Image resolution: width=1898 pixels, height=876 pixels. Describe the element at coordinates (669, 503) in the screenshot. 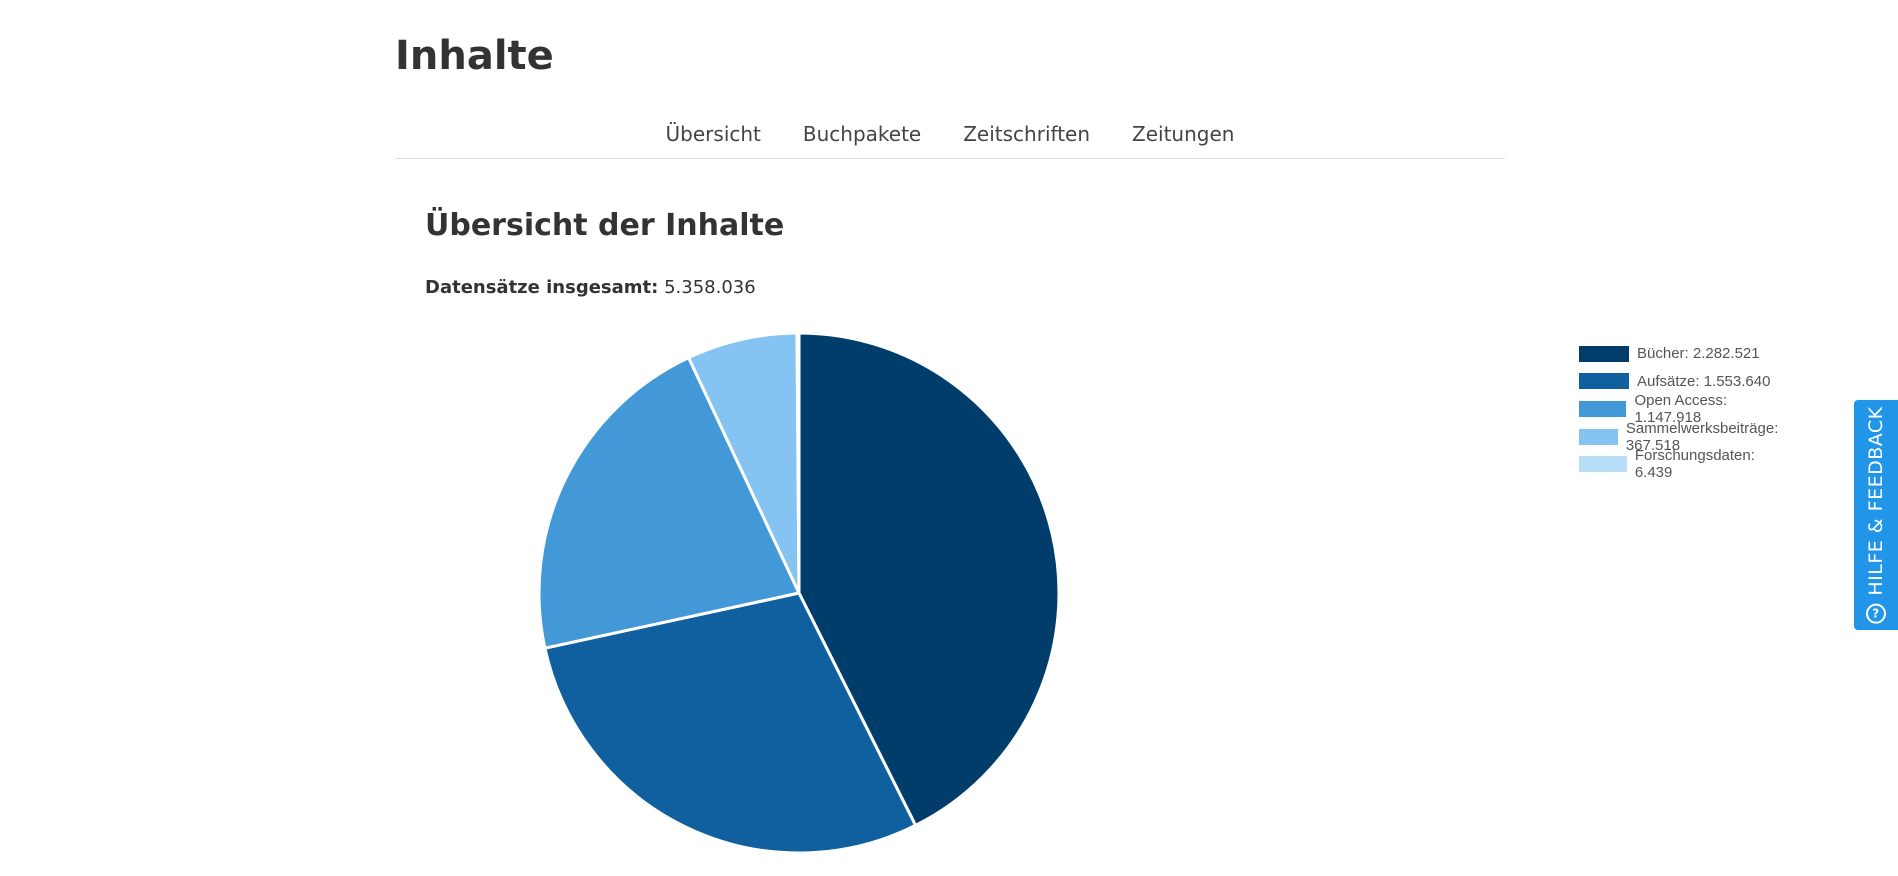

I see `pie-slice-open-access` at that location.